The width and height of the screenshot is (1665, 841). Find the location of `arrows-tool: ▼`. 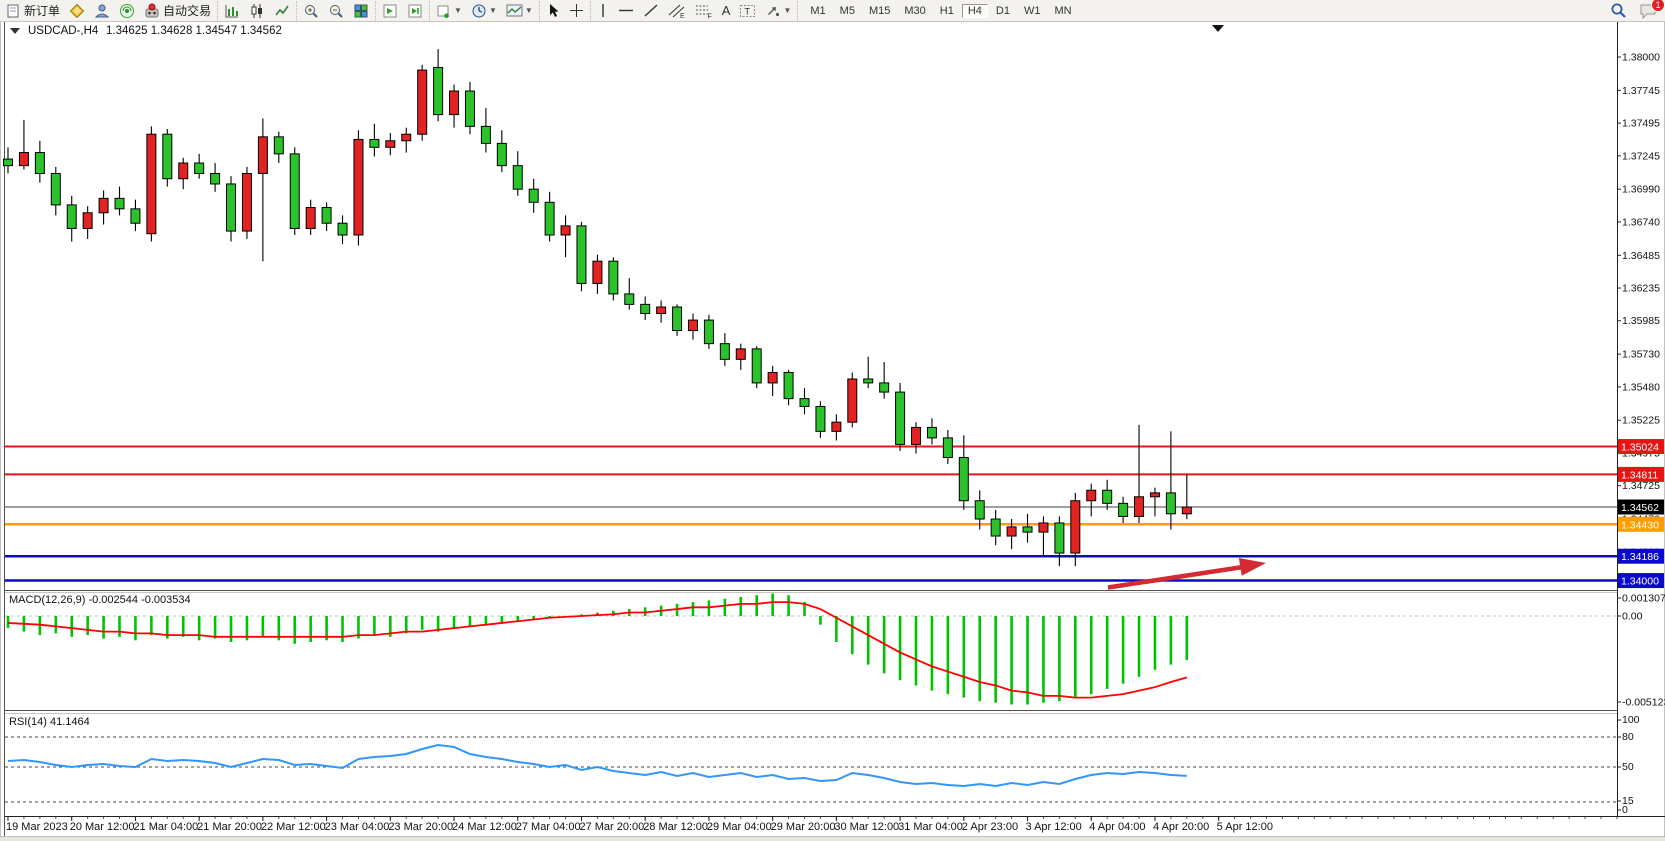

arrows-tool: ▼ is located at coordinates (778, 10).